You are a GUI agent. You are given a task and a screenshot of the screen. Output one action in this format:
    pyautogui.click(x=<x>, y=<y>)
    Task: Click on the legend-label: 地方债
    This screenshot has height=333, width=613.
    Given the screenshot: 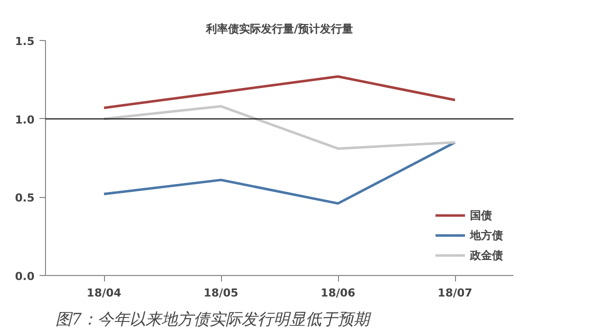 What is the action you would take?
    pyautogui.click(x=486, y=235)
    